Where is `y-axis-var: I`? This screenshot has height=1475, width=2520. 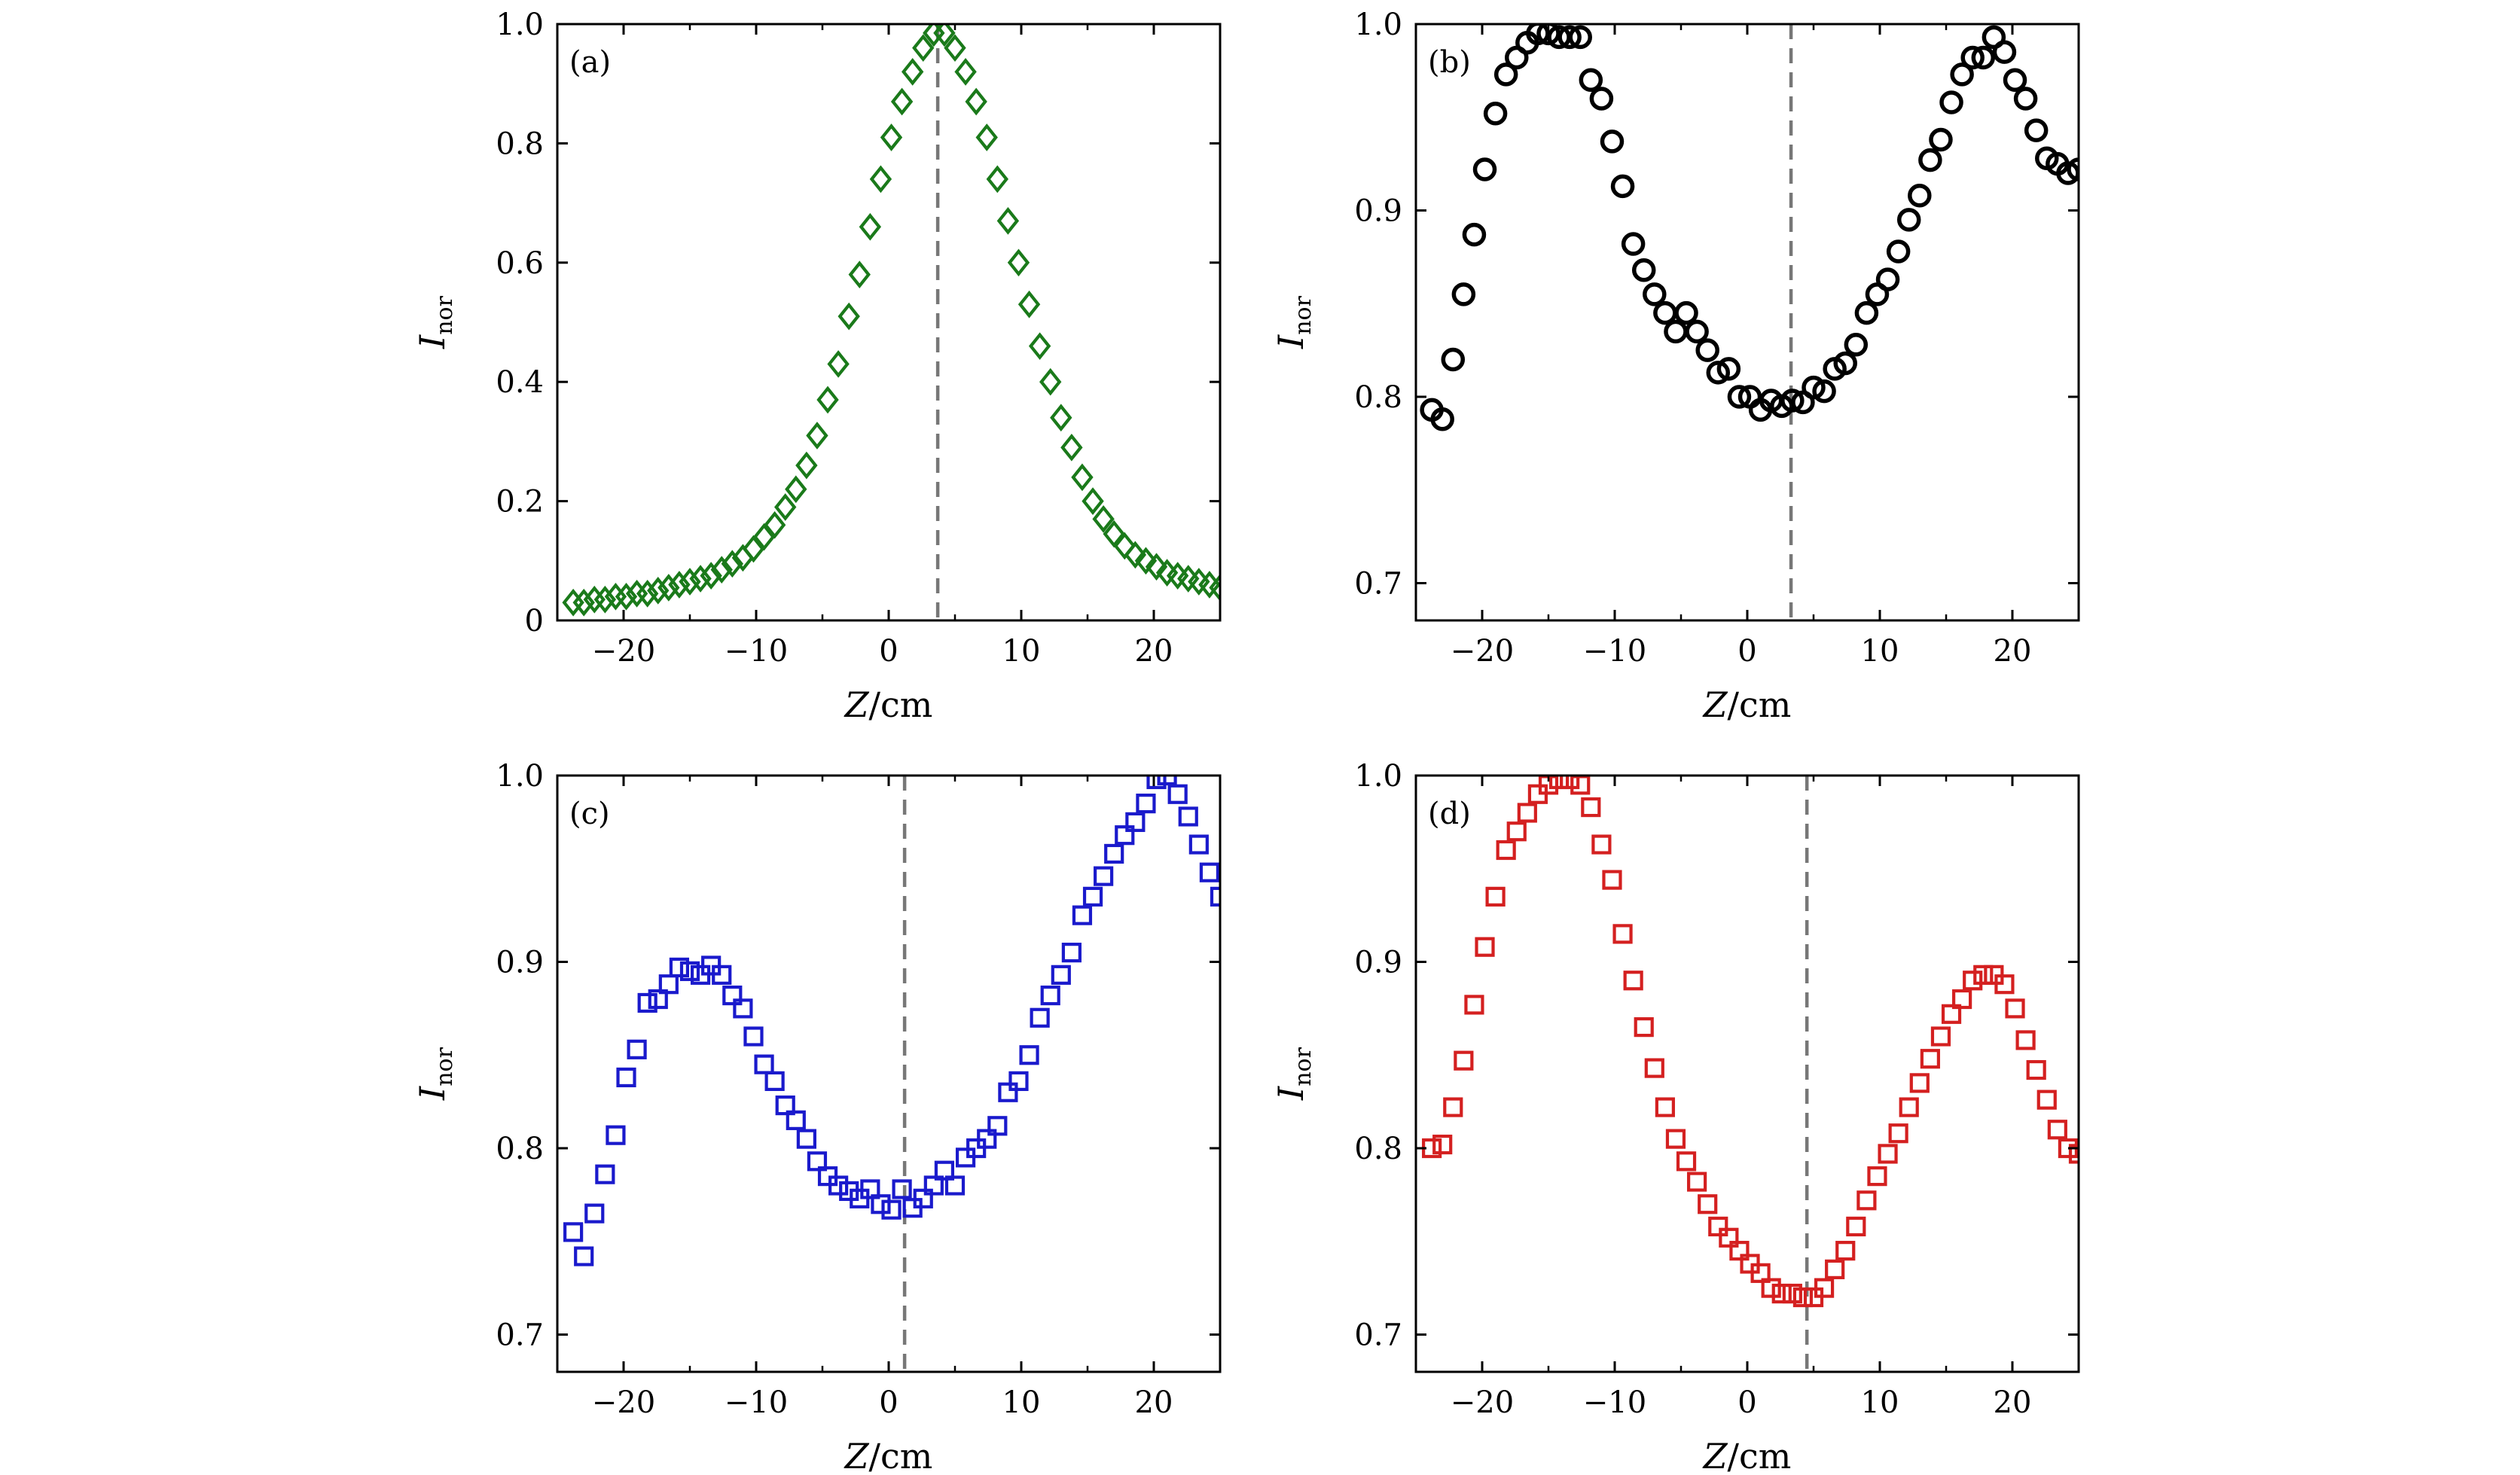
y-axis-var: I is located at coordinates (432, 1093).